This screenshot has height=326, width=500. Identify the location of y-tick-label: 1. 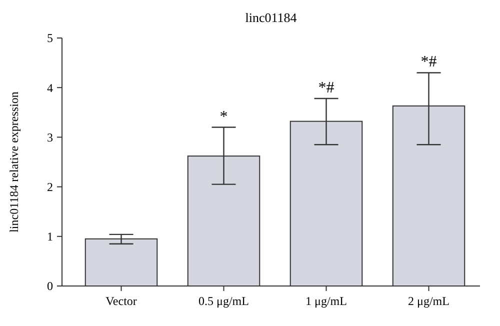
(50, 237).